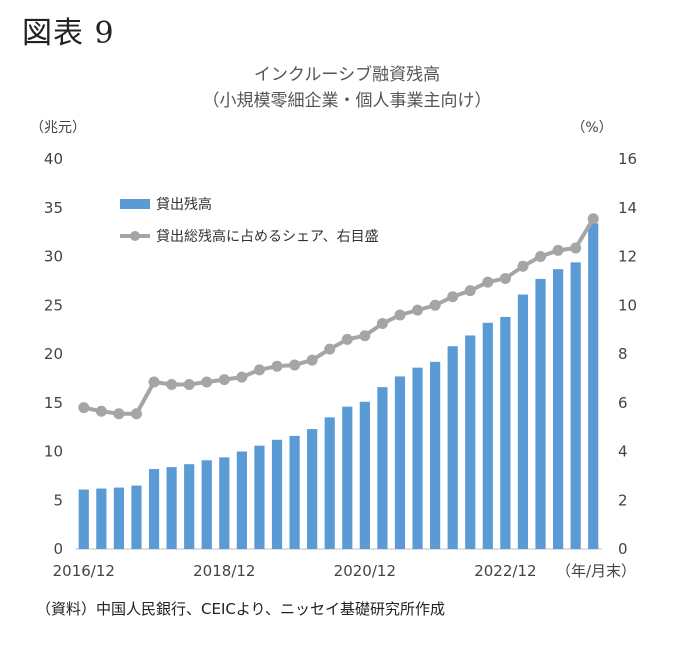  What do you see at coordinates (84, 571) in the screenshot?
I see `x-tick-label: 2016/12` at bounding box center [84, 571].